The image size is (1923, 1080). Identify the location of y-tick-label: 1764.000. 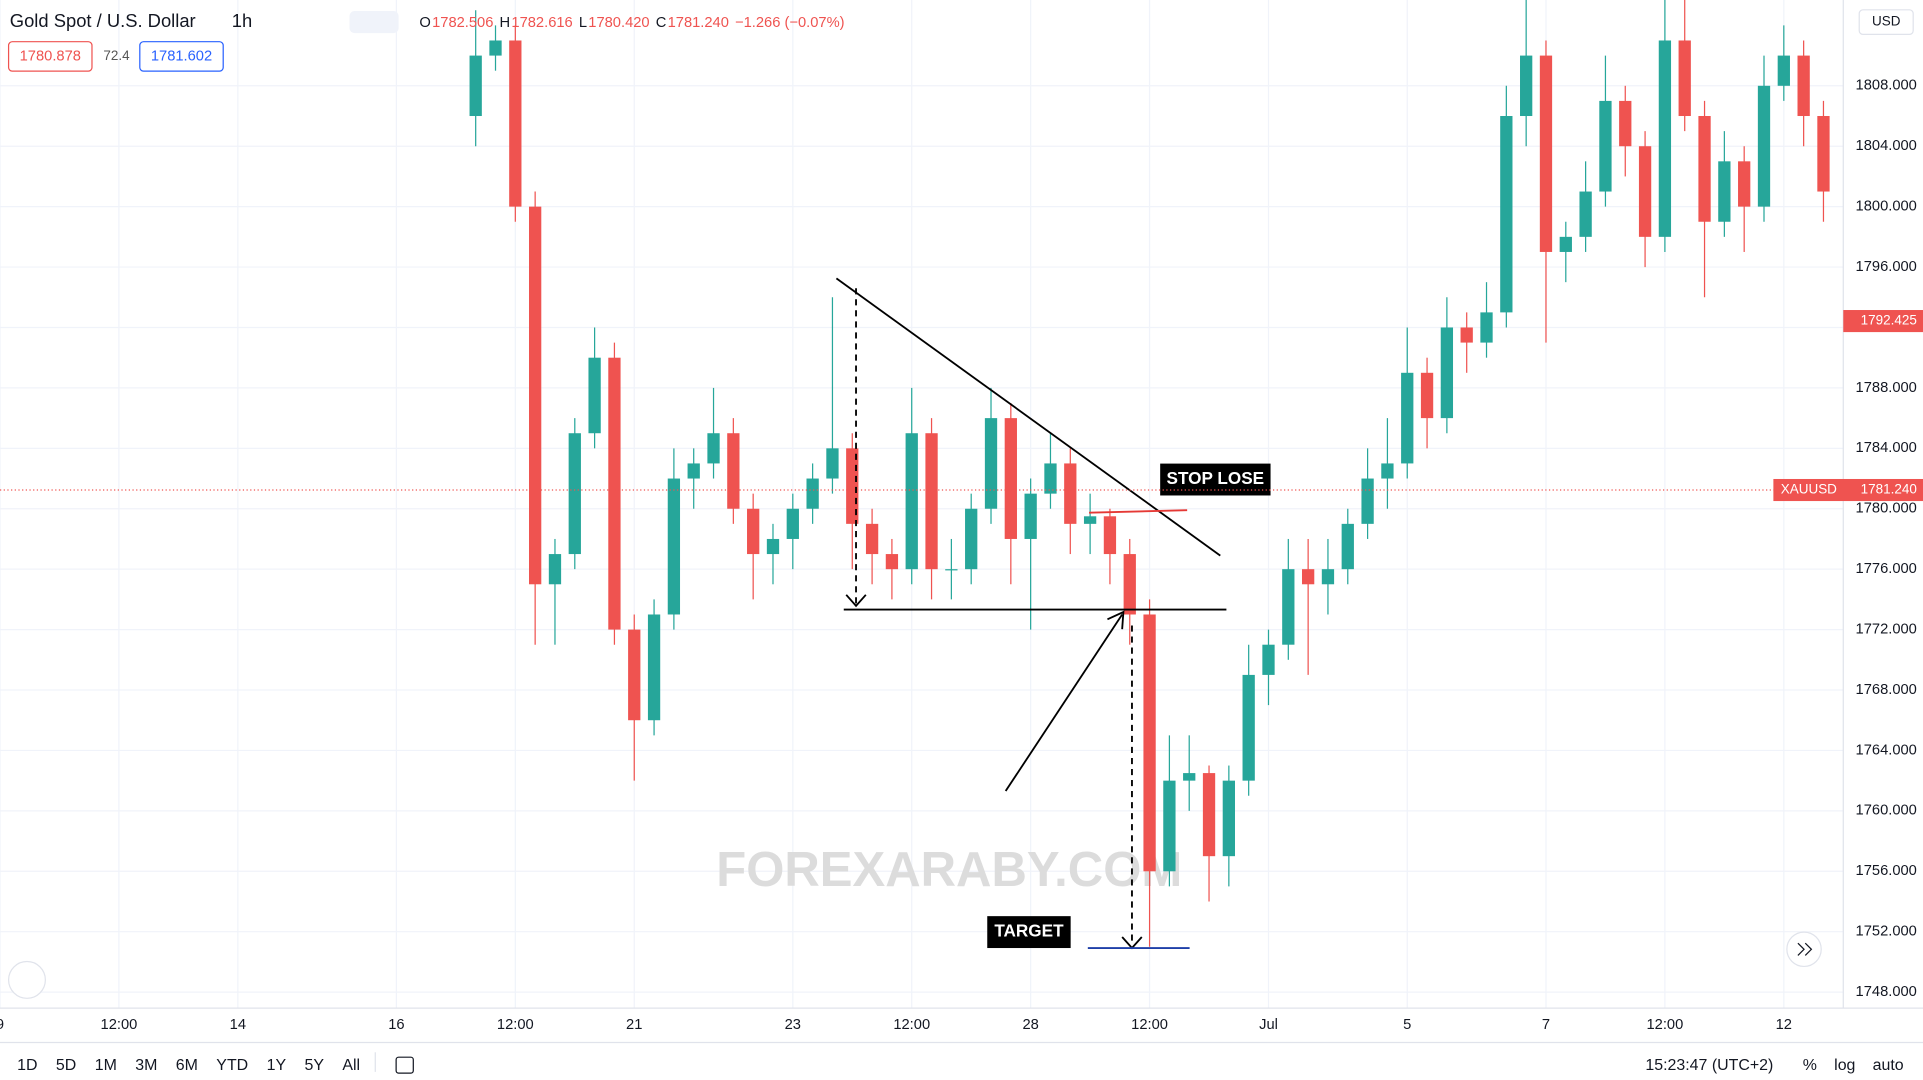
(1886, 750).